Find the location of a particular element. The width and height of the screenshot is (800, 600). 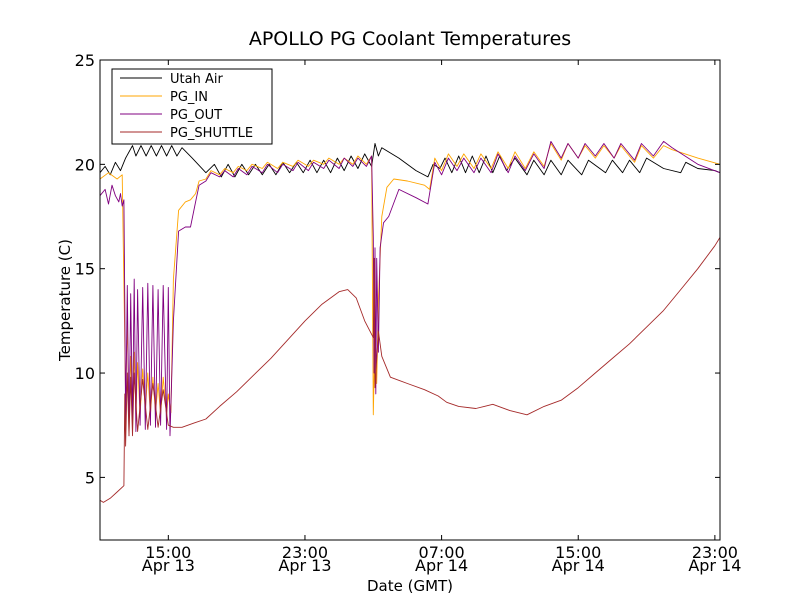

y-tick-label: 20 is located at coordinates (85, 164).